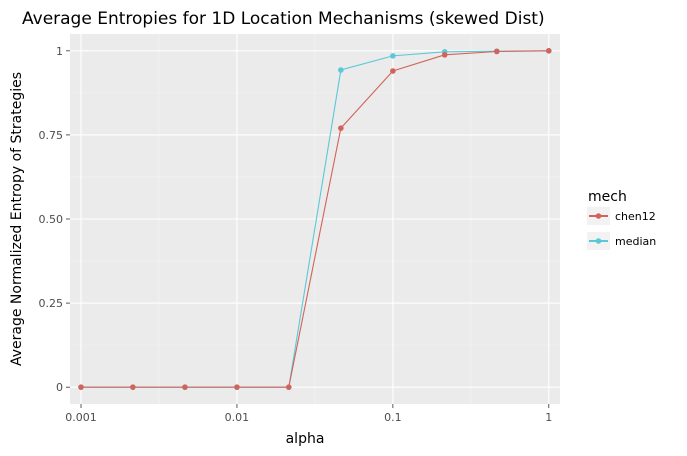 Image resolution: width=687 pixels, height=456 pixels. Describe the element at coordinates (59, 387) in the screenshot. I see `y-tick-label: 0` at that location.